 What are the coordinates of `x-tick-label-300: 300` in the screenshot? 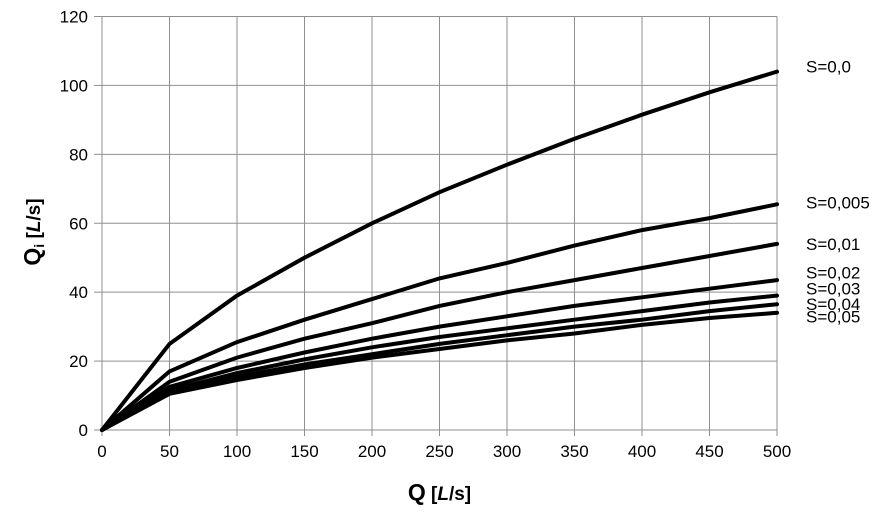 It's located at (507, 451).